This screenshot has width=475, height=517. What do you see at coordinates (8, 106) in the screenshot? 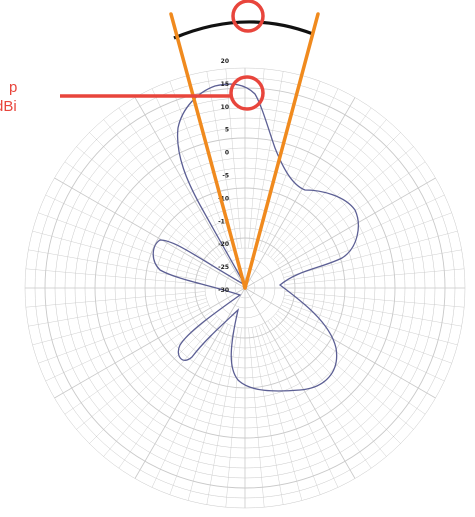
I see `callout-line-2: dBi` at bounding box center [8, 106].